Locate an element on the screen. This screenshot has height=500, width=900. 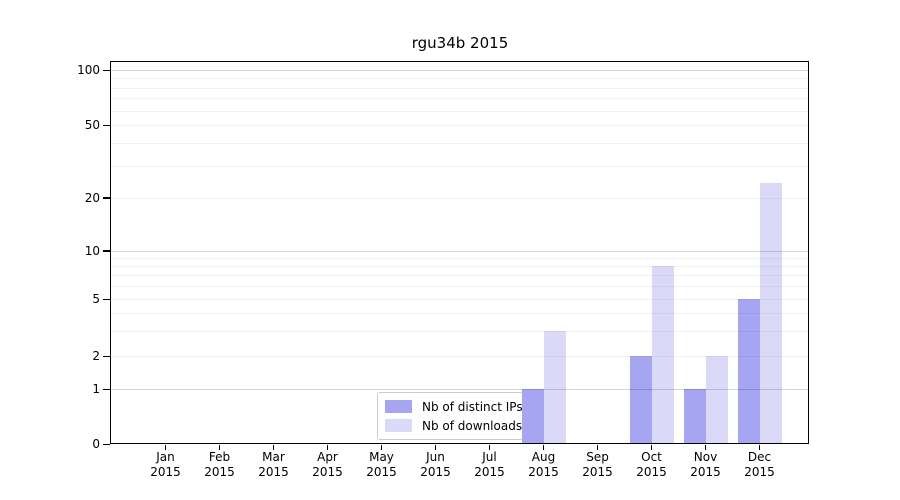
legend-label-distinct-ips: Nb of distinct IPs is located at coordinates (472, 406).